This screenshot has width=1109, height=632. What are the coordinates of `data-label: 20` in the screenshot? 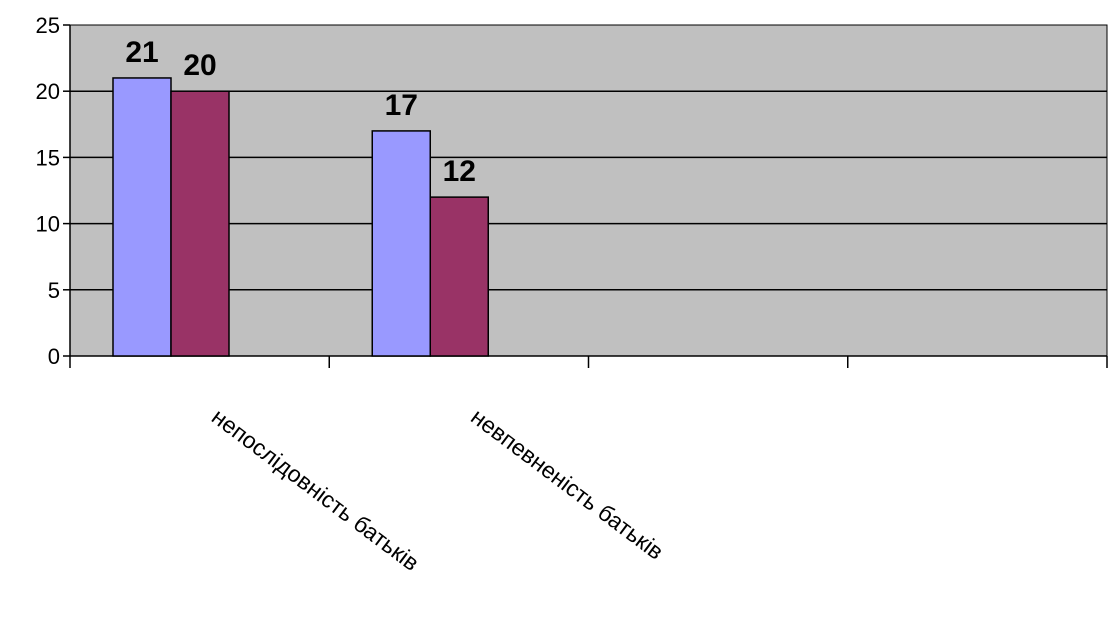 It's located at (199, 65).